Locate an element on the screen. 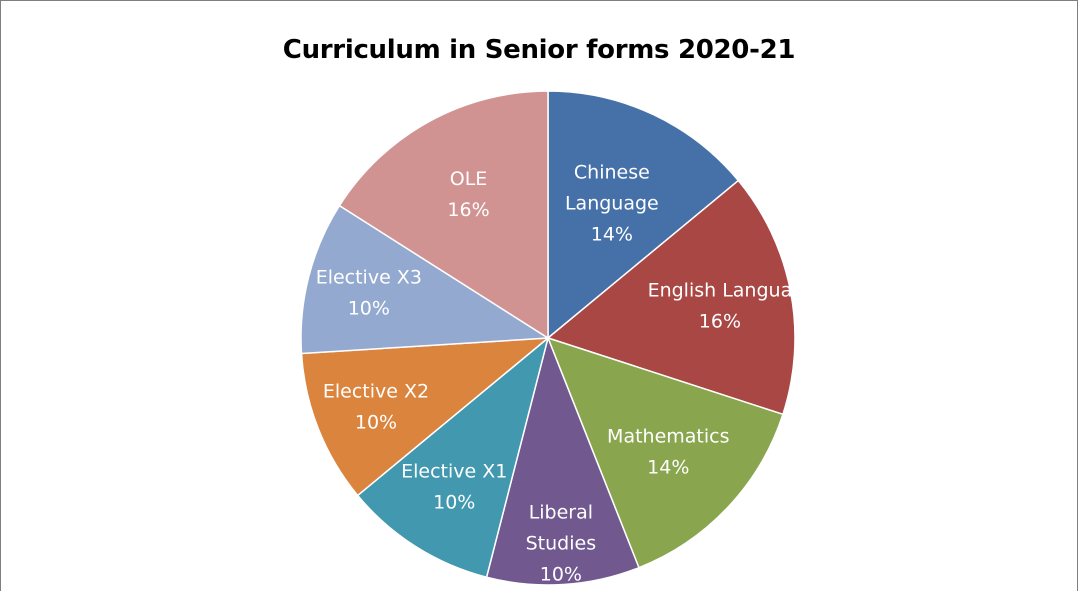 This screenshot has width=1078, height=592. slice-label-english-language: English Langua 16% is located at coordinates (720, 306).